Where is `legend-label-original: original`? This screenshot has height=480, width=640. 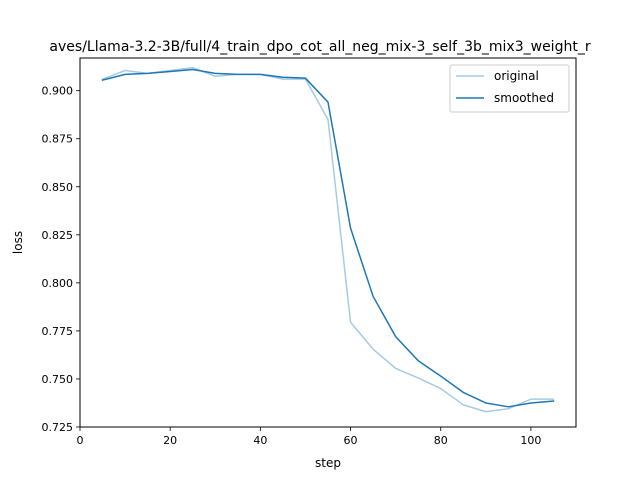 legend-label-original: original is located at coordinates (516, 76).